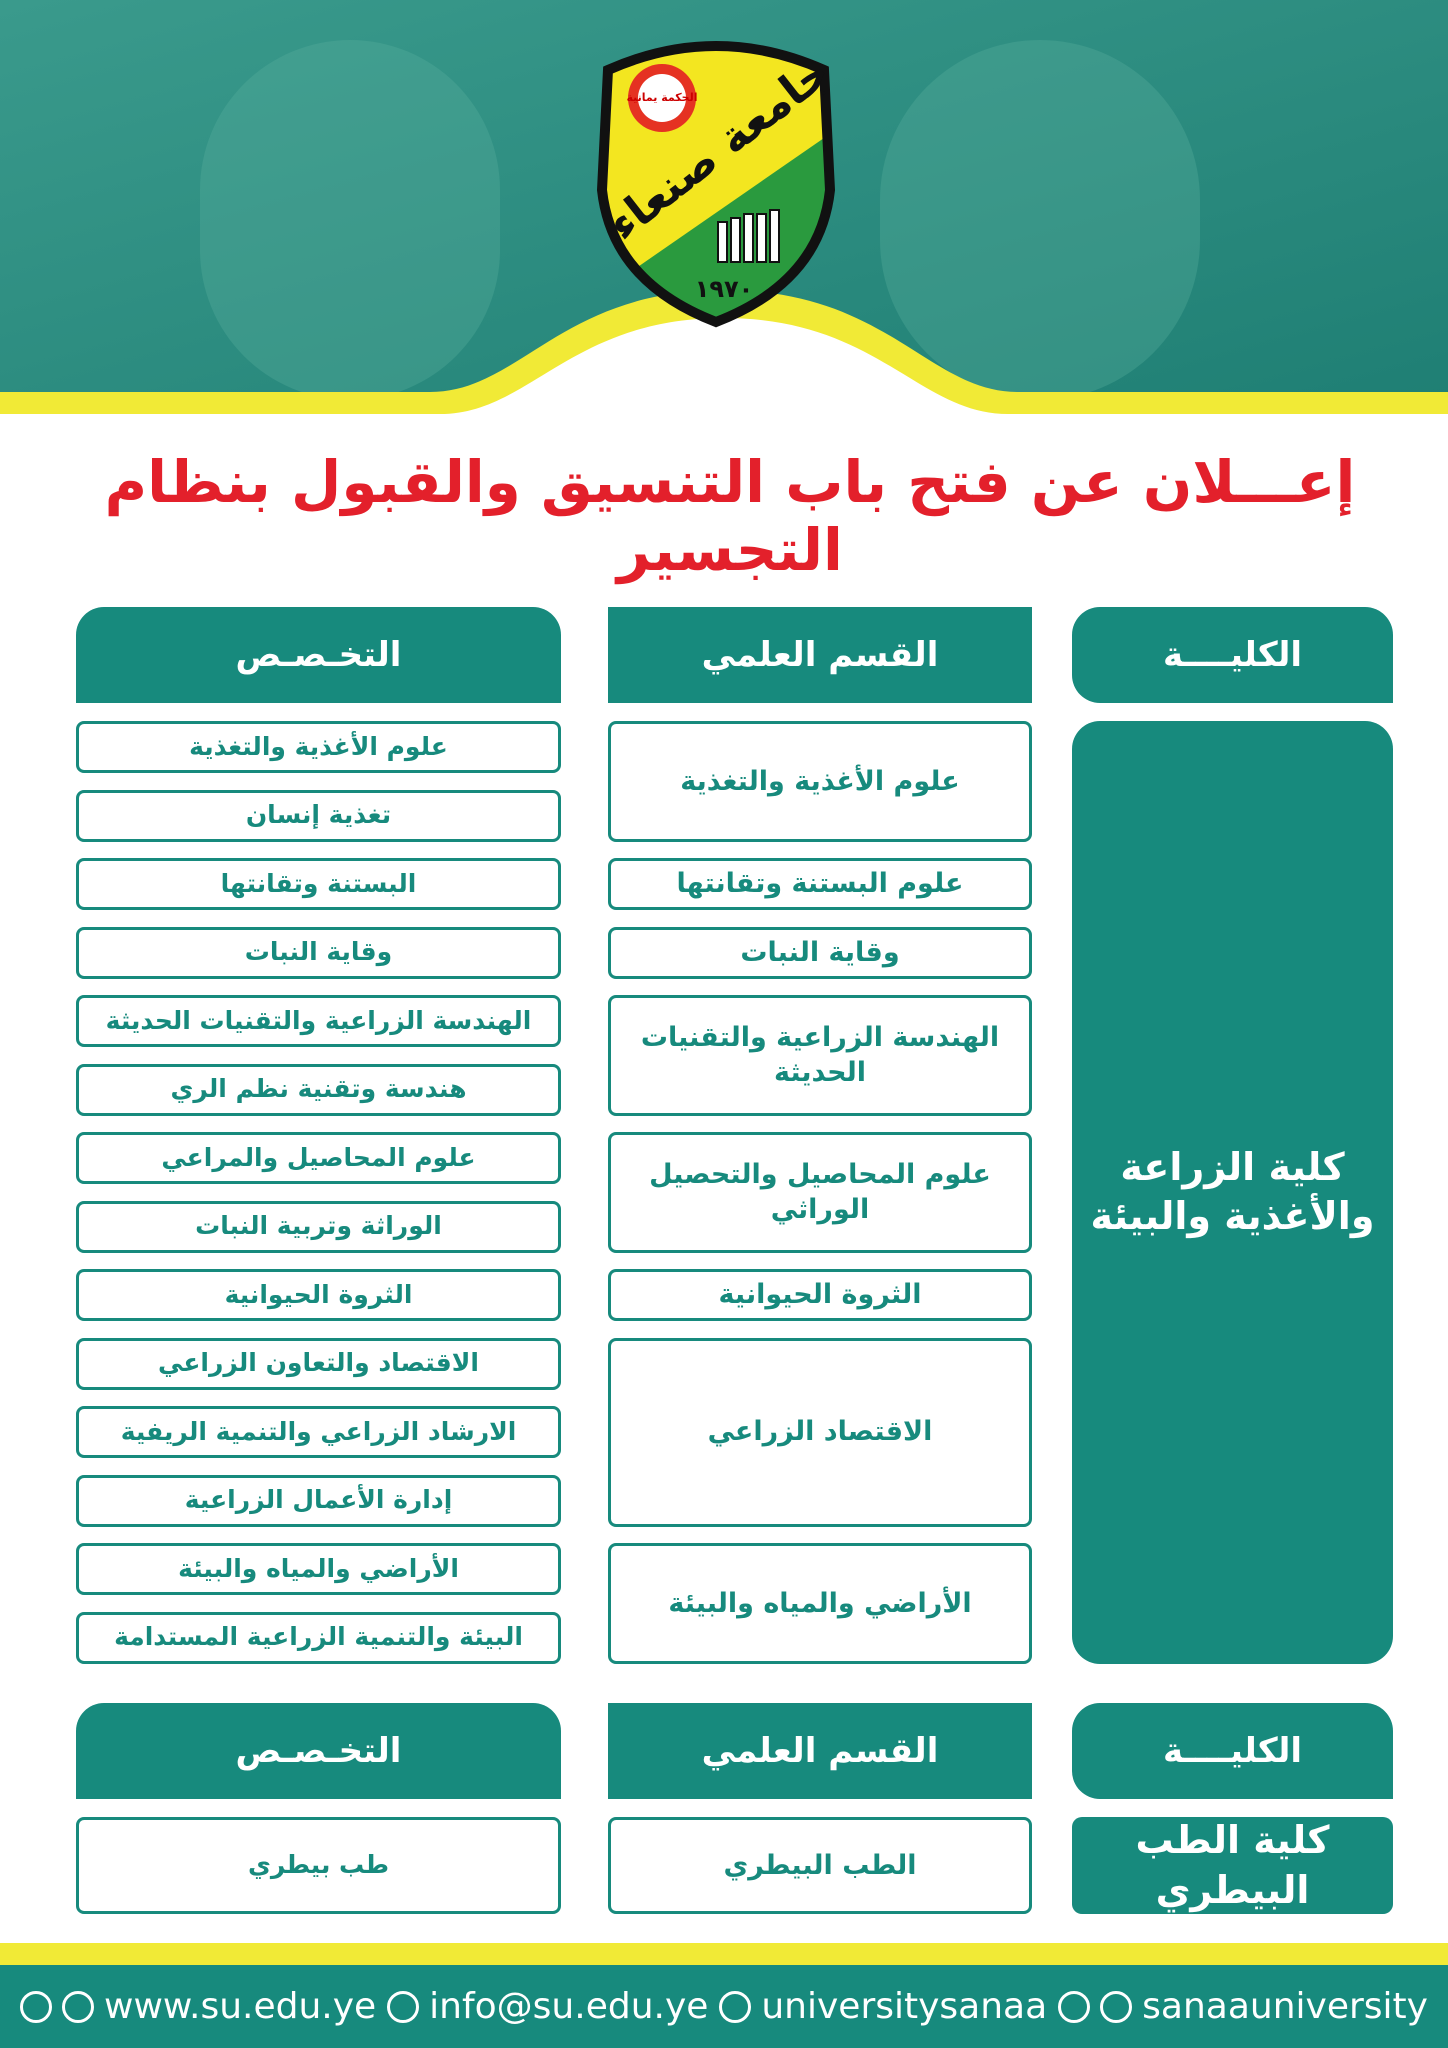 Image resolution: width=1448 pixels, height=2048 pixels. What do you see at coordinates (820, 952) in the screenshot?
I see `department: وقاية النبات` at bounding box center [820, 952].